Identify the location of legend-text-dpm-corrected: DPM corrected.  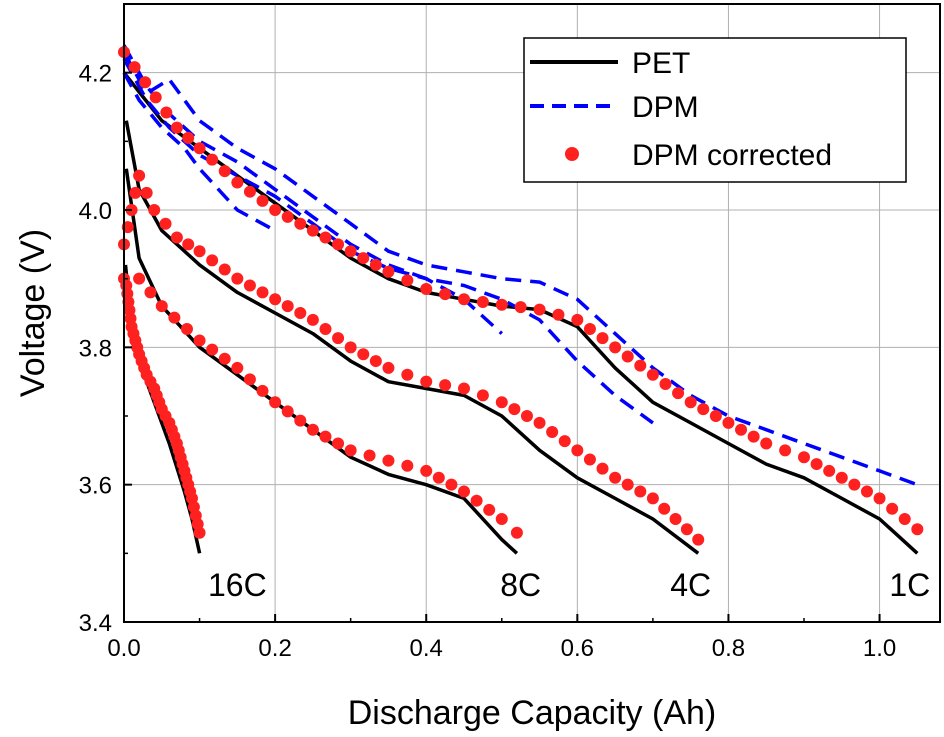
(732, 155).